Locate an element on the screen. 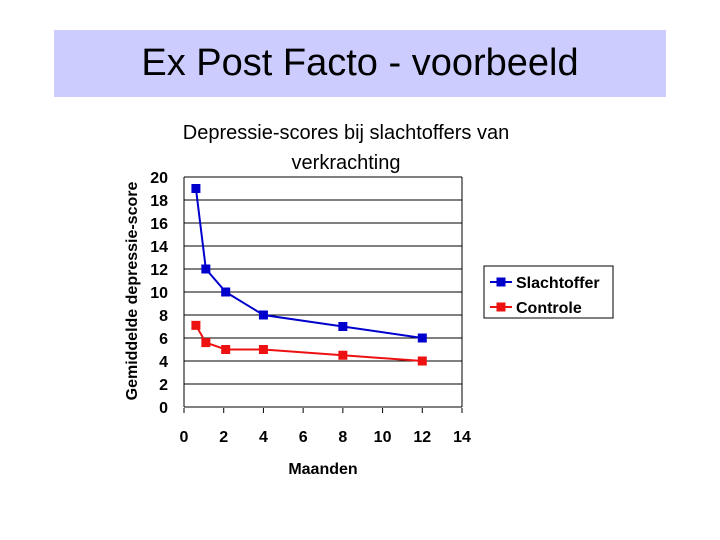 This screenshot has width=720, height=540. y-tick-label-6: 12 is located at coordinates (159, 270).